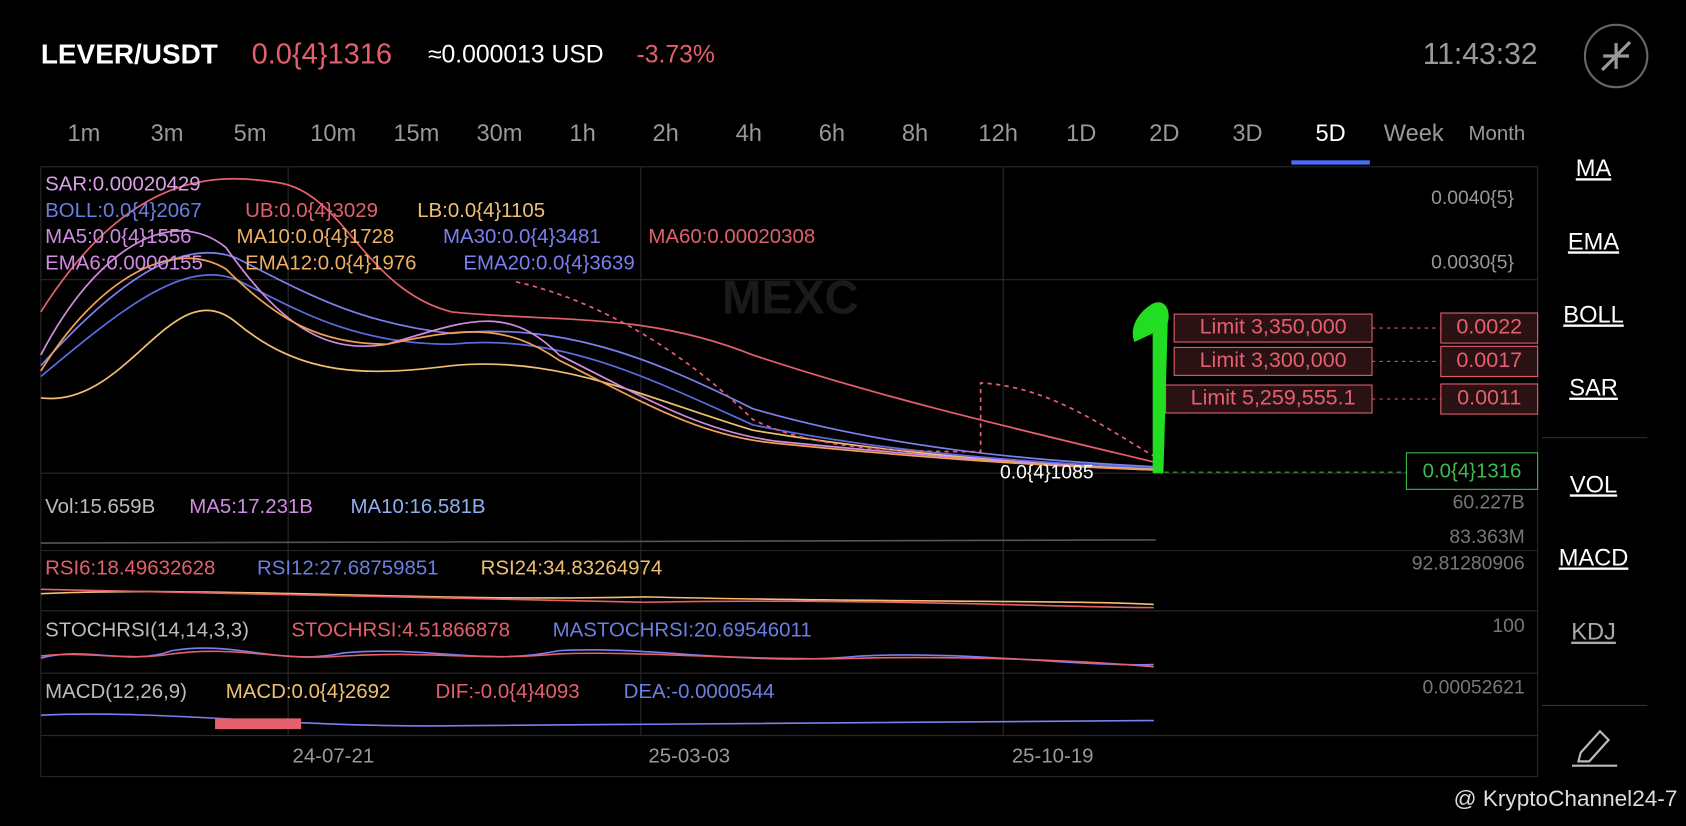 This screenshot has width=1686, height=826. What do you see at coordinates (1472, 198) in the screenshot?
I see `price-axis-label: 0.0040{5}` at bounding box center [1472, 198].